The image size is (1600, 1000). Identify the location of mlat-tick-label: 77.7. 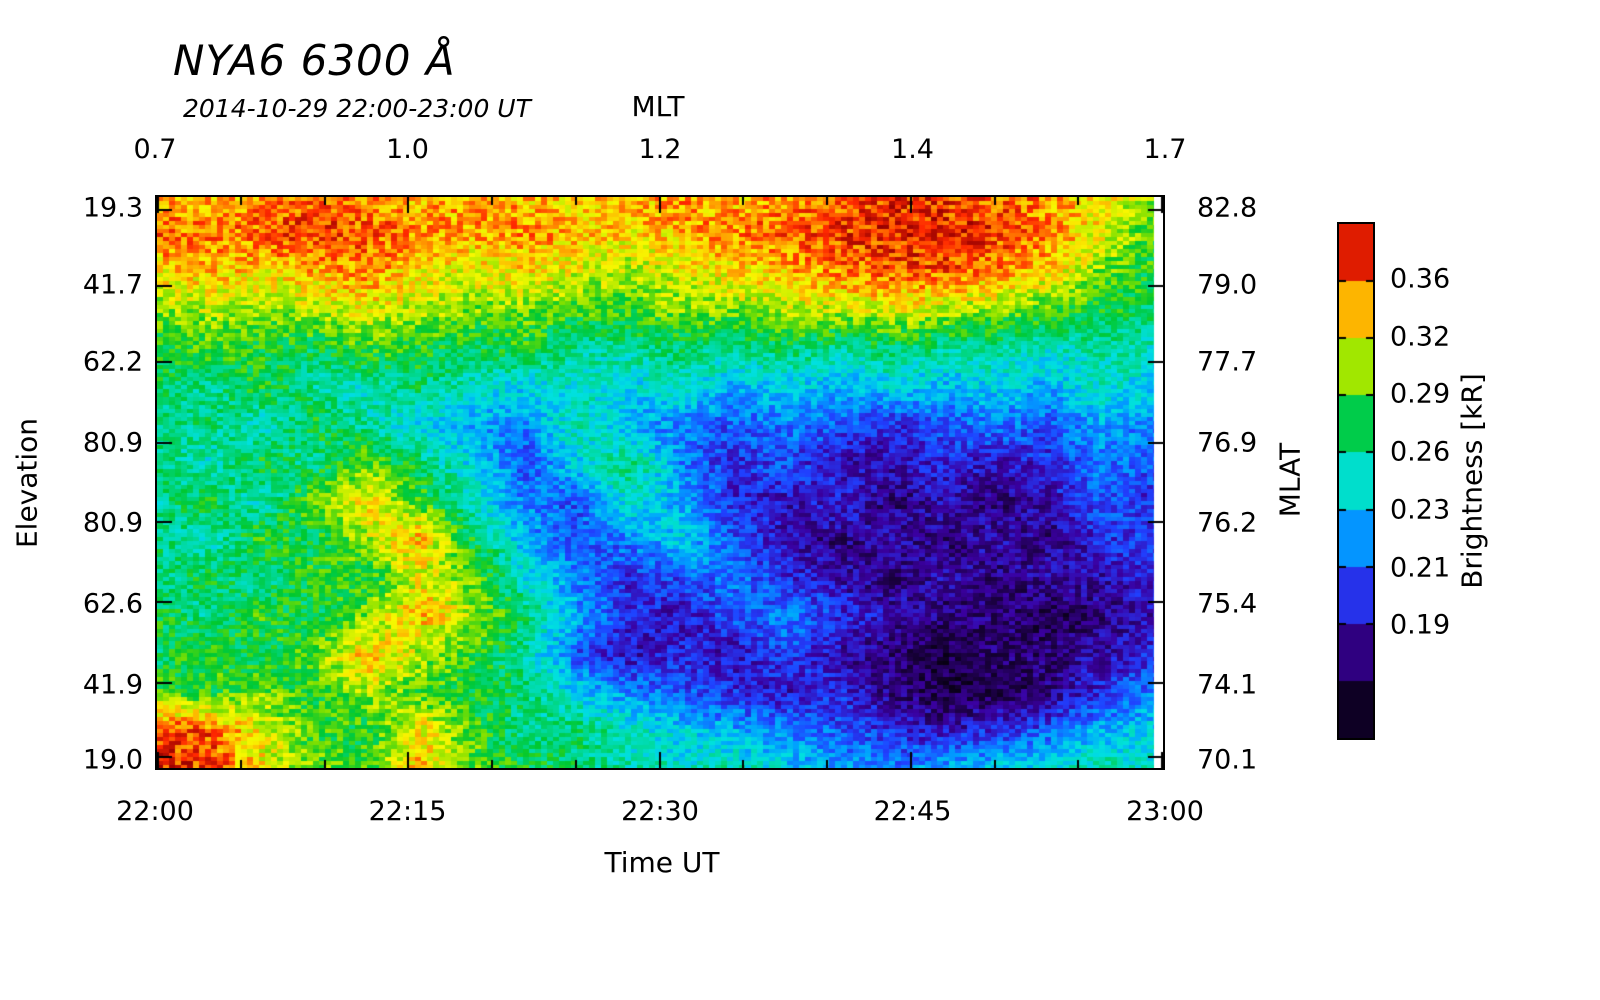
(1227, 362).